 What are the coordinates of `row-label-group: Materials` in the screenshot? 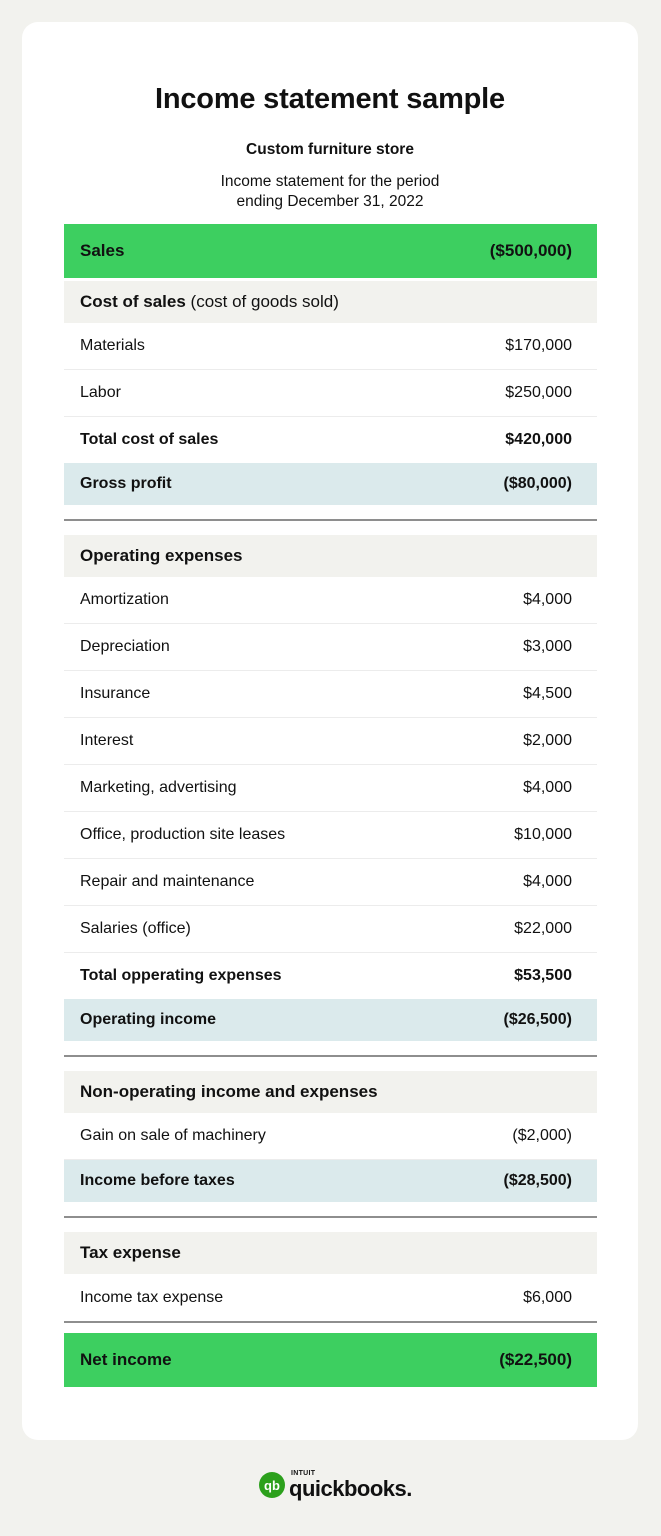 It's located at (112, 346).